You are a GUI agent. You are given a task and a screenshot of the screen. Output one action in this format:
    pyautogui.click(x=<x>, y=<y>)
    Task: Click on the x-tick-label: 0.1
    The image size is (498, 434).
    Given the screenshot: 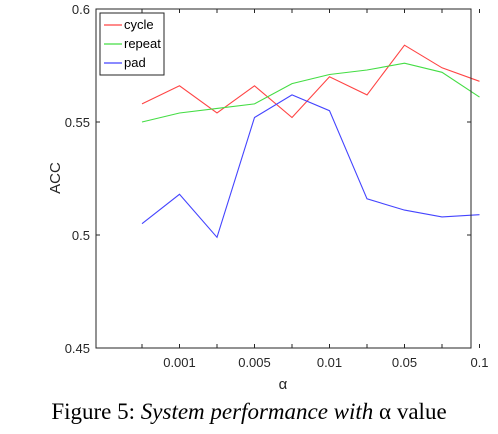 What is the action you would take?
    pyautogui.click(x=479, y=362)
    